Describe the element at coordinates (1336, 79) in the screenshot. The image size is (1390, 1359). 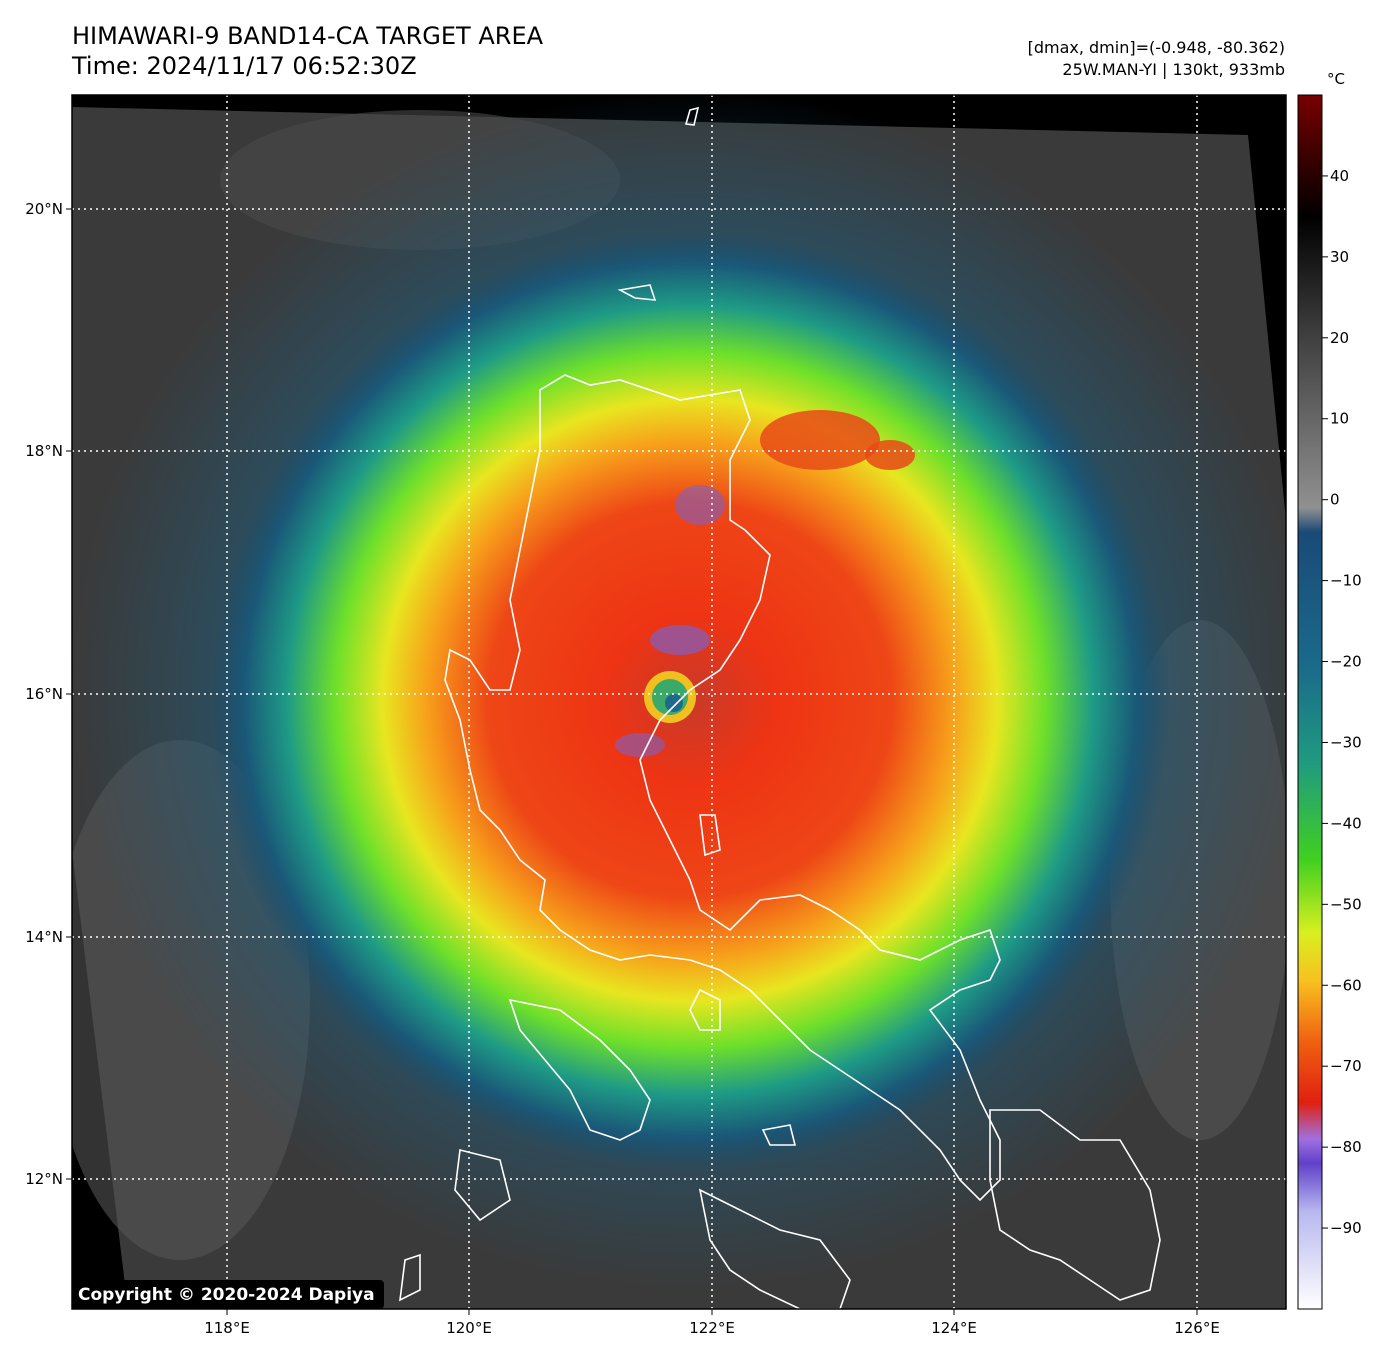
I see `colorbar-unit: °C` at that location.